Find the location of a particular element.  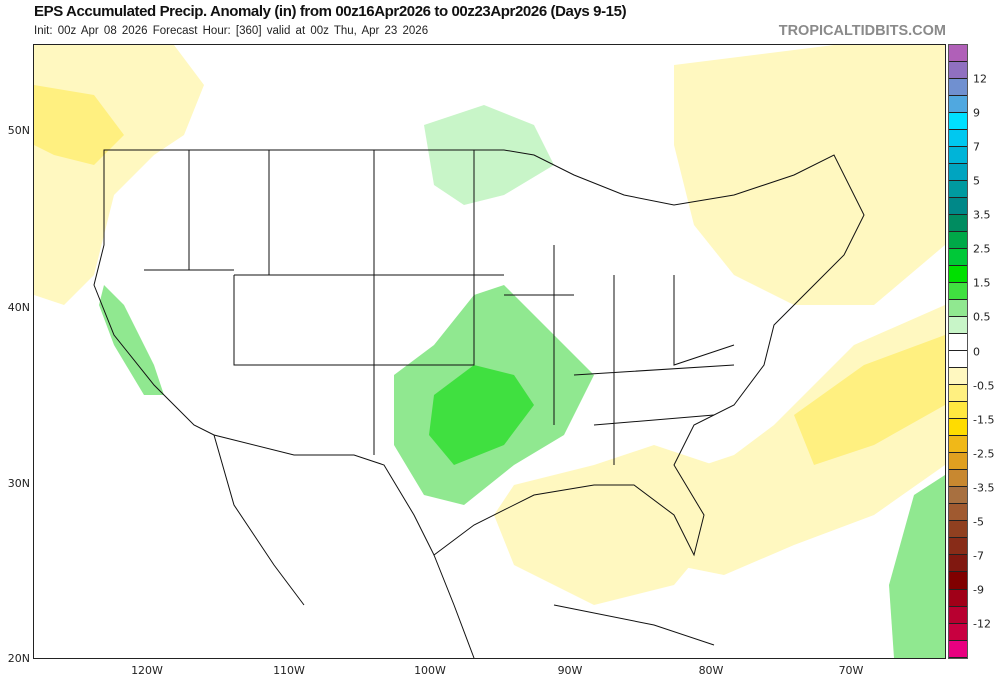

colorbar-label: 7 is located at coordinates (976, 147).